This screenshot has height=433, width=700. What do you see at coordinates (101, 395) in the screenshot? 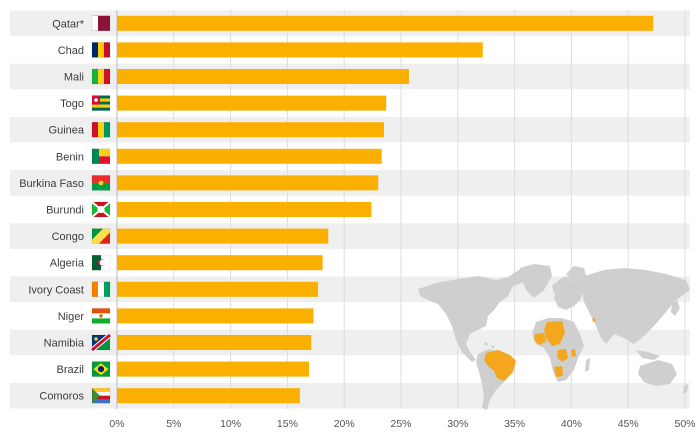
I see `comoros-flag-icon` at bounding box center [101, 395].